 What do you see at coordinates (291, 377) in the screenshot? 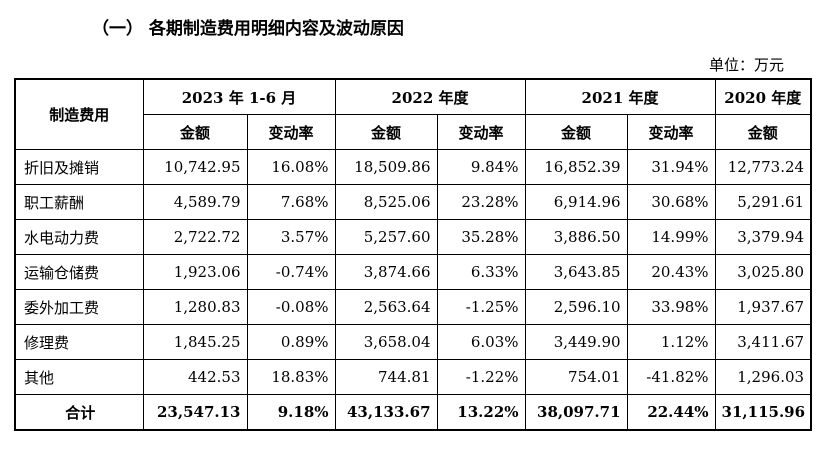
I see `table-cell: 18.83%` at bounding box center [291, 377].